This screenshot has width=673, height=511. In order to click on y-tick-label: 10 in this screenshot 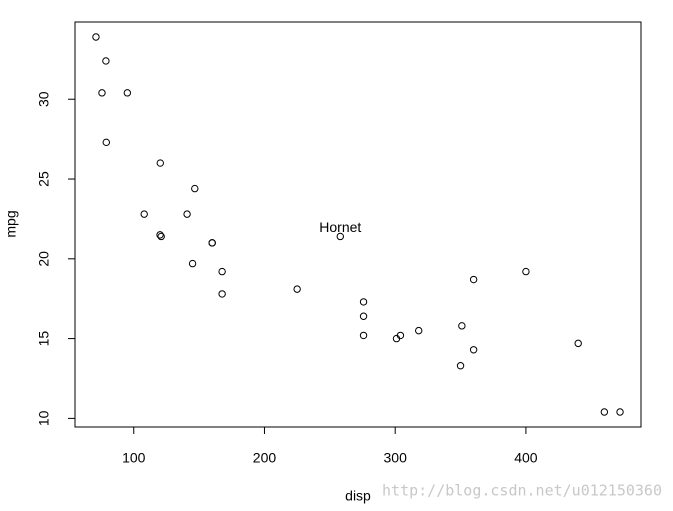, I will do `click(44, 418)`.